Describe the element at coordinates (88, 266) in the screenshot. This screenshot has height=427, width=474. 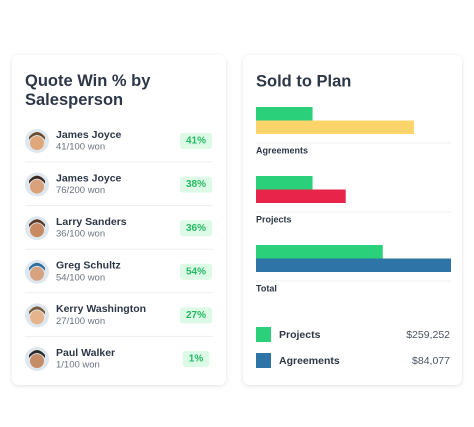
I see `person-name: Greg Schultz` at that location.